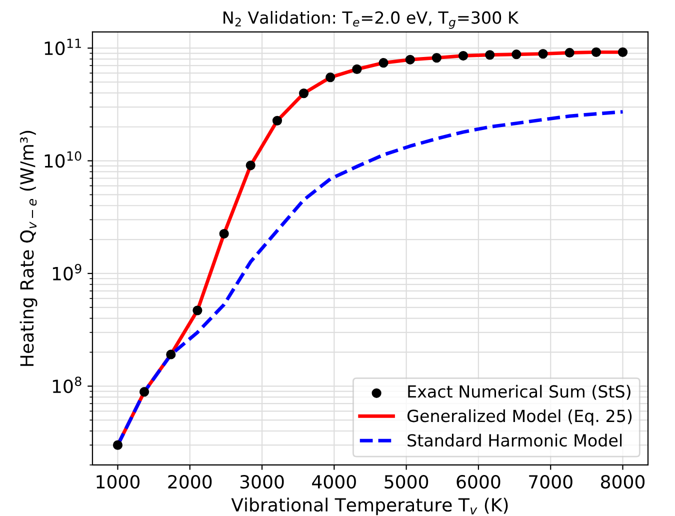 Image resolution: width=675 pixels, height=516 pixels. Describe the element at coordinates (29, 248) in the screenshot. I see `y-axis-title: Heating Rate Q$_{v−e}$ (W/m³)` at that location.